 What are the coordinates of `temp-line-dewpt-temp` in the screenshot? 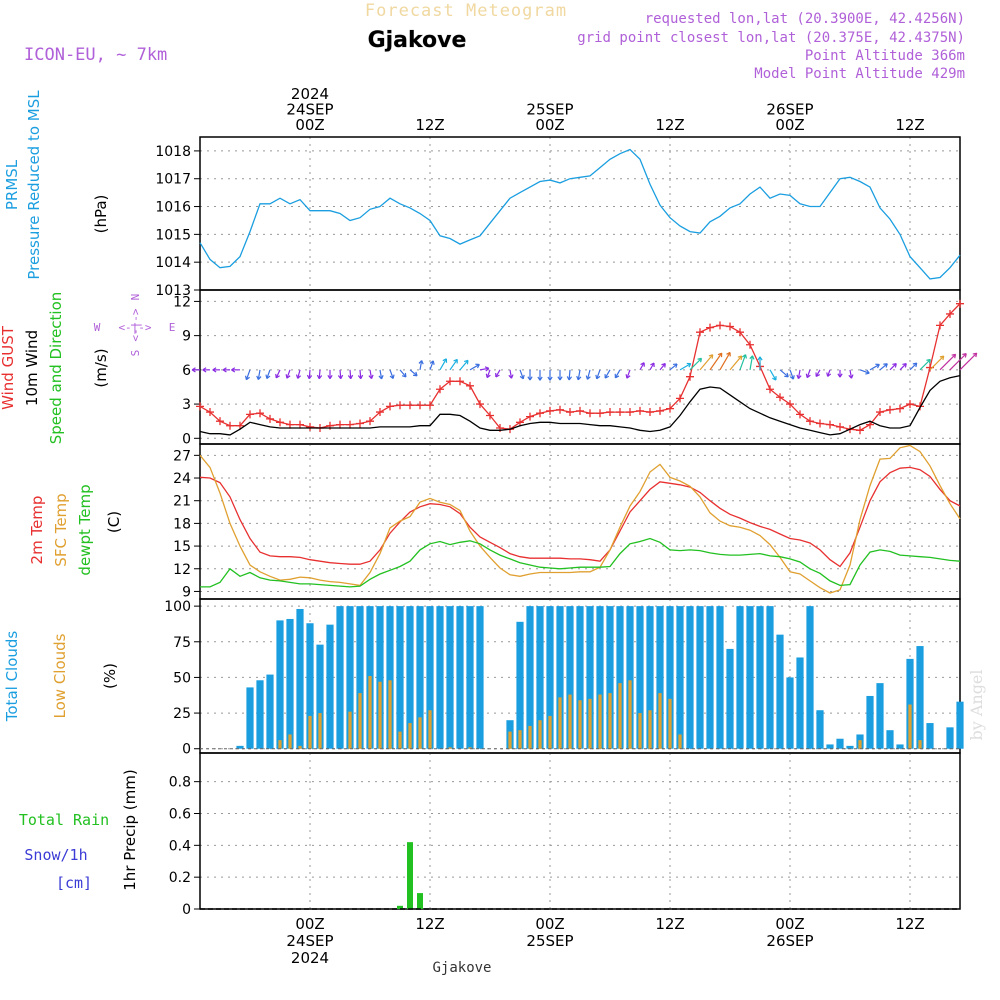 It's located at (580, 562).